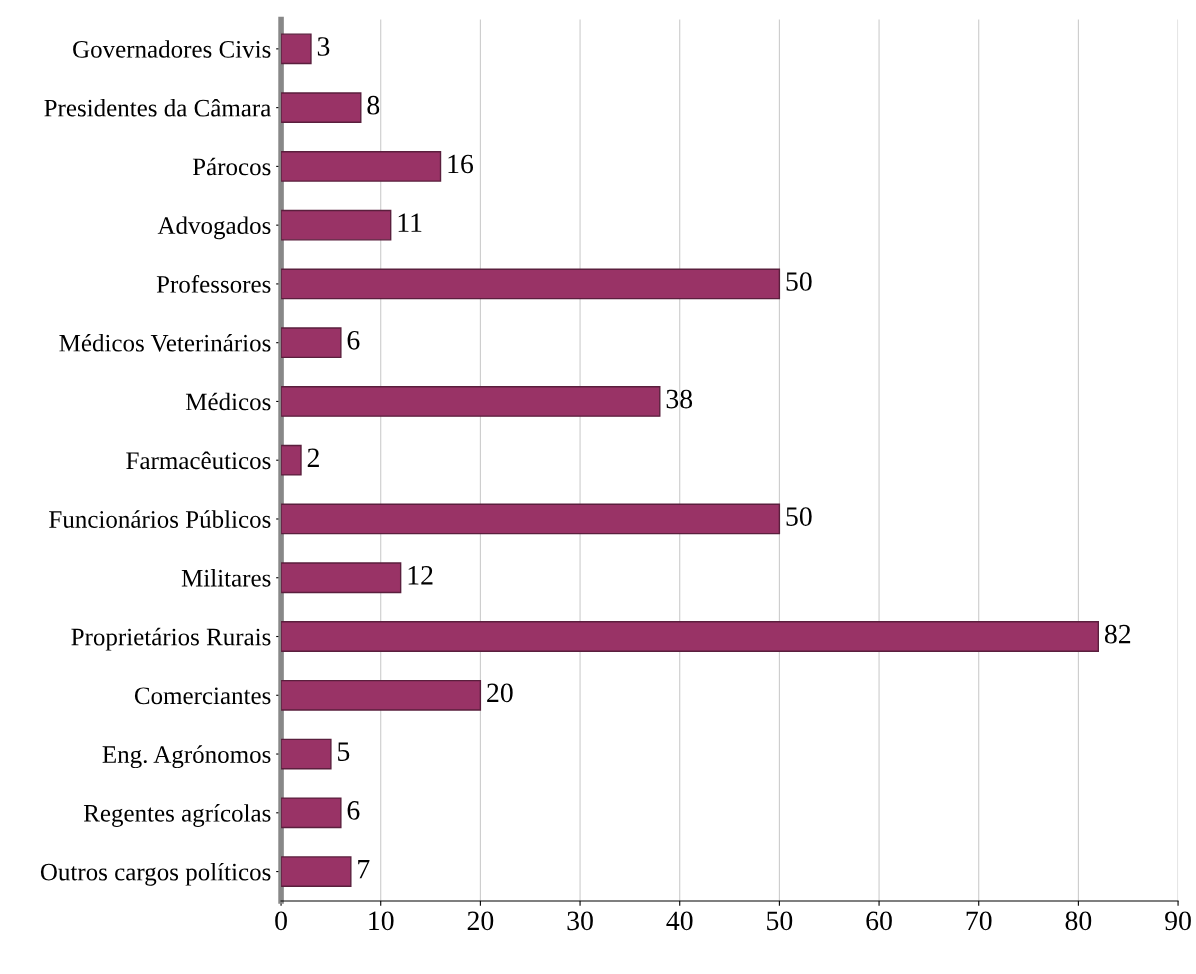  What do you see at coordinates (780, 921) in the screenshot?
I see `x-tick-label: 50` at bounding box center [780, 921].